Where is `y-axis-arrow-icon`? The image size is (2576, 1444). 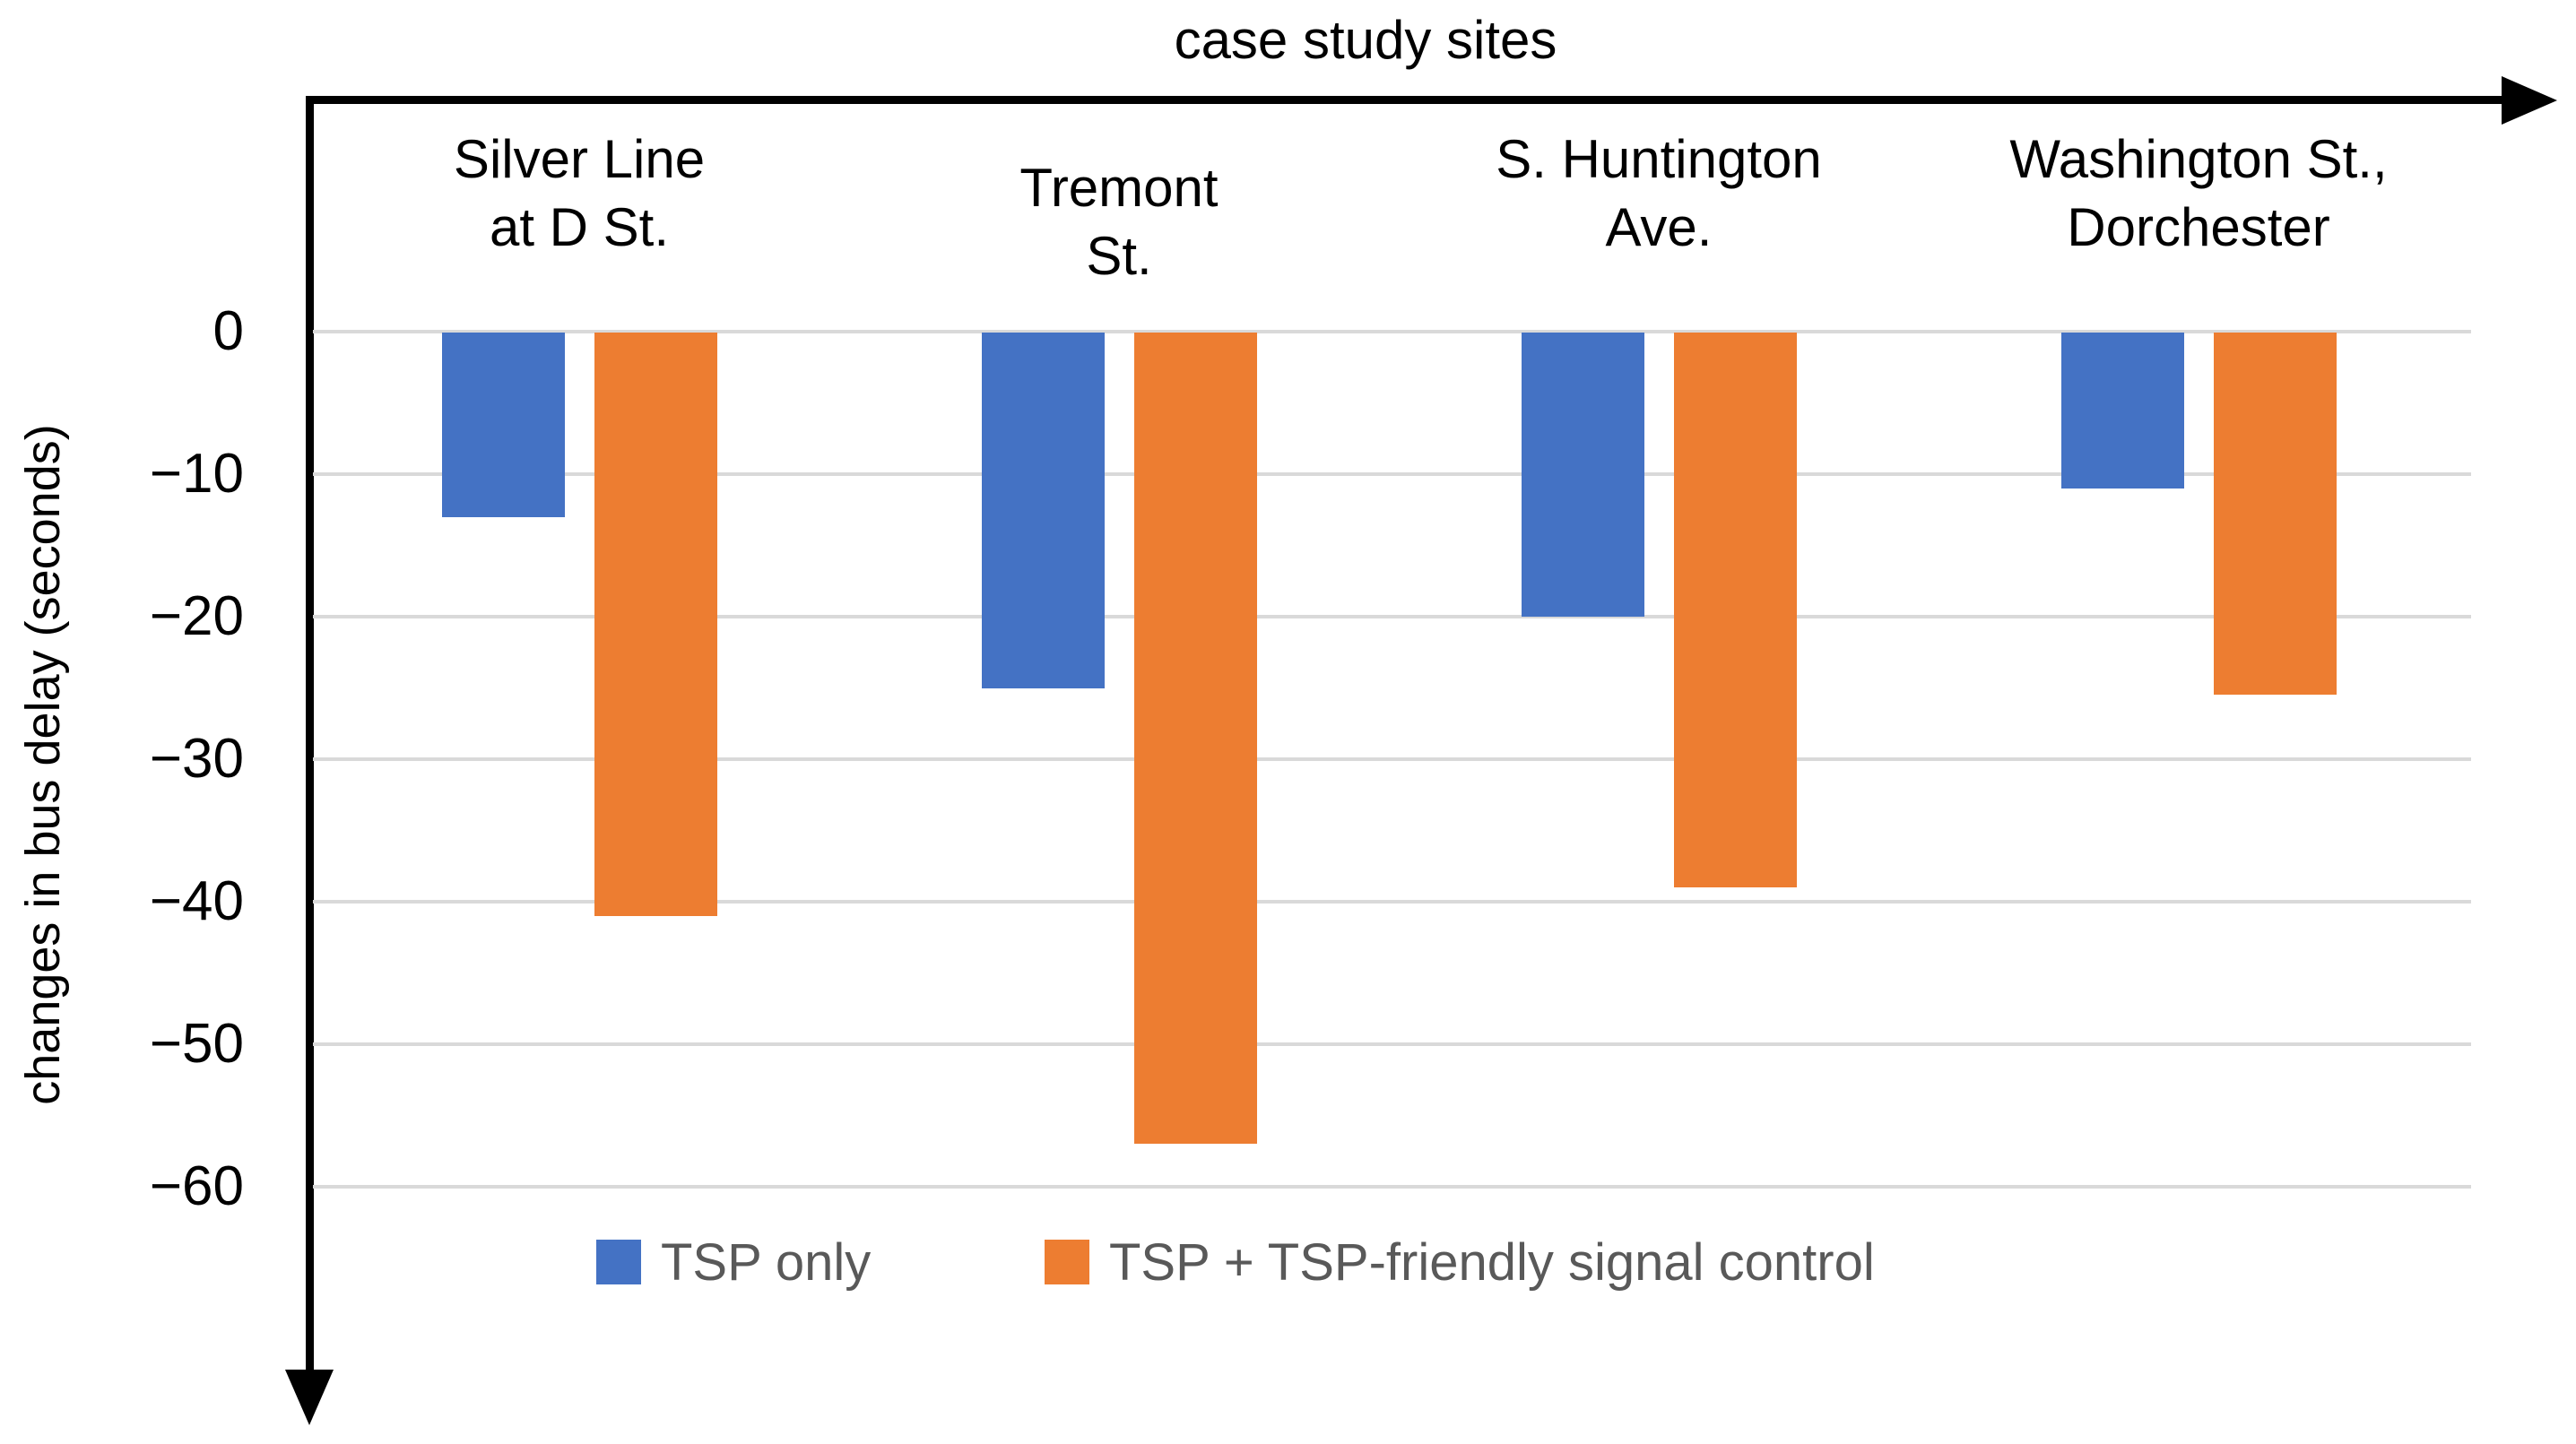
y-axis-arrow-icon is located at coordinates (309, 1398).